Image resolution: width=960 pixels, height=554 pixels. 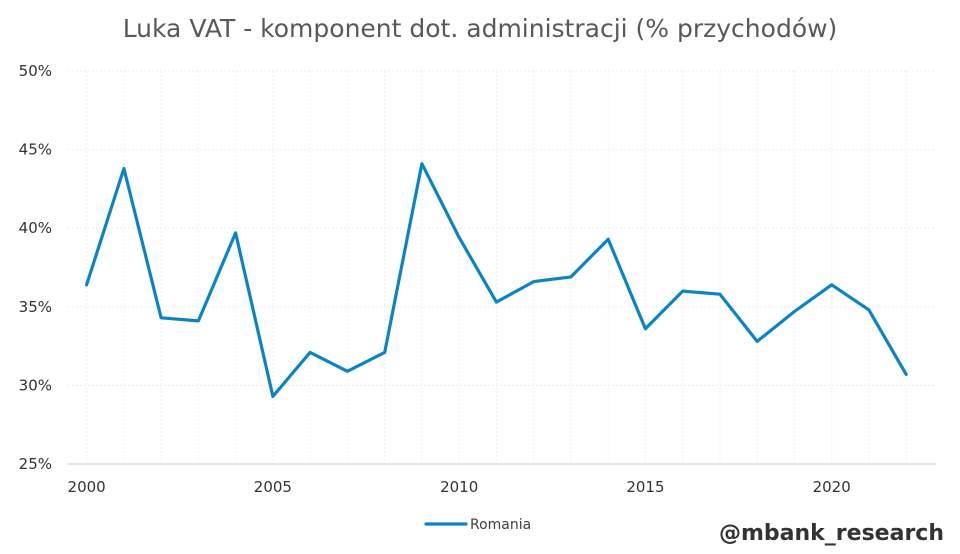 I want to click on x-tick-label: 2000, so click(x=87, y=487).